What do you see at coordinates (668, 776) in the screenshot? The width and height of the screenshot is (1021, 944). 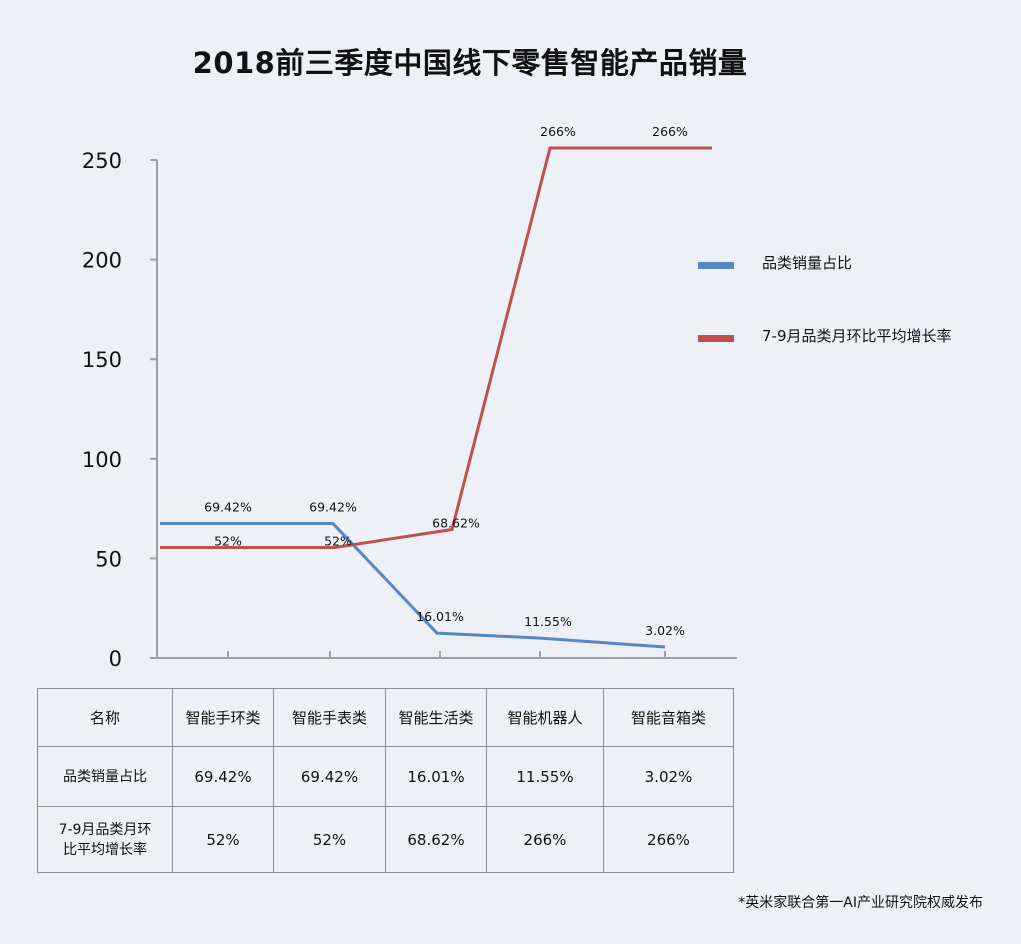 I see `table-cell: 3.02%` at bounding box center [668, 776].